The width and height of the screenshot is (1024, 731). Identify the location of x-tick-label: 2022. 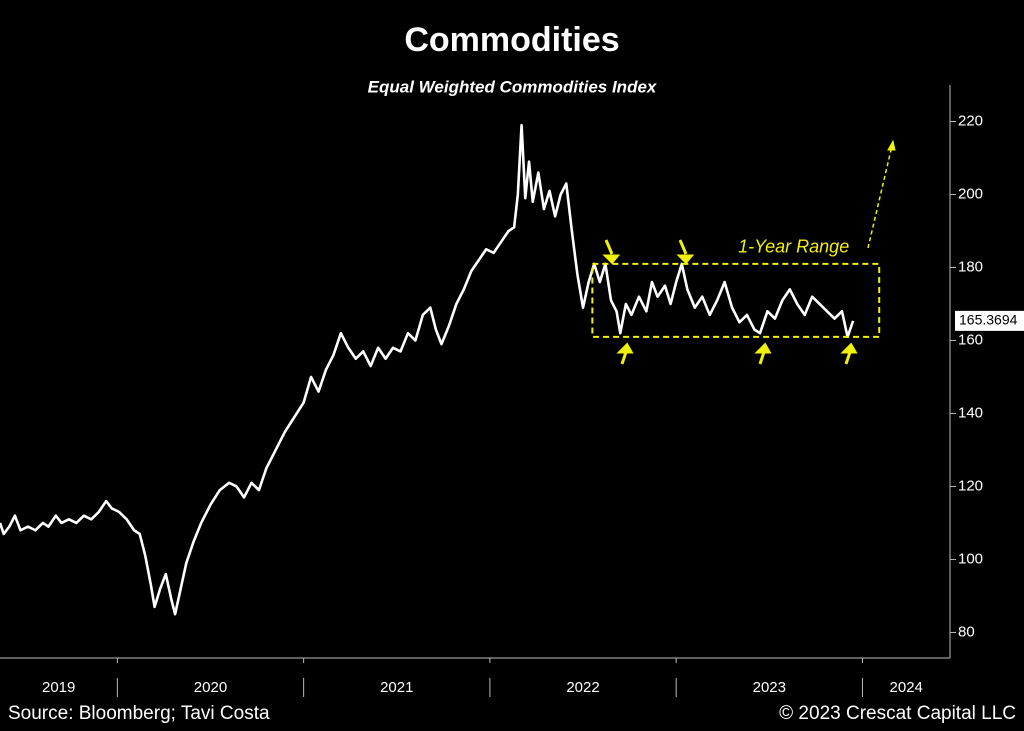
(582, 687).